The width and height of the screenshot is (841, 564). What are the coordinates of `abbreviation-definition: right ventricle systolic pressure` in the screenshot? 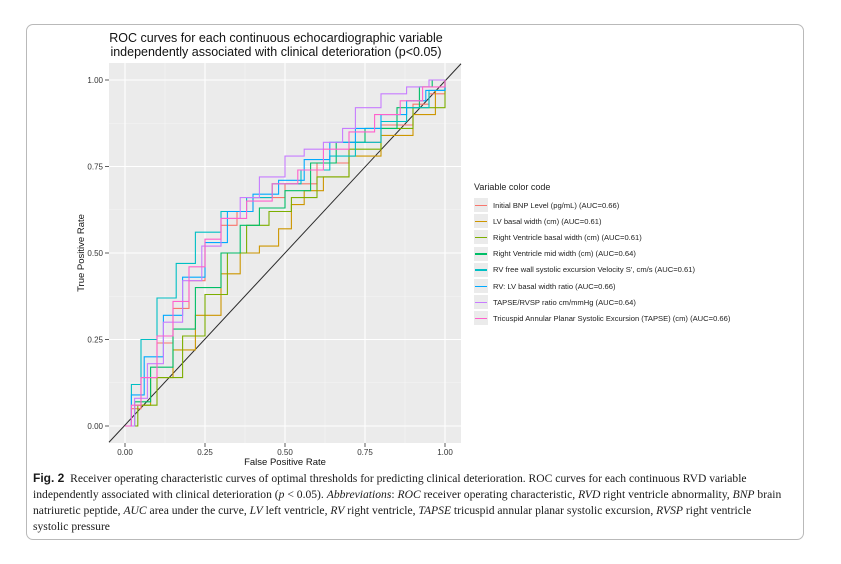 It's located at (392, 518).